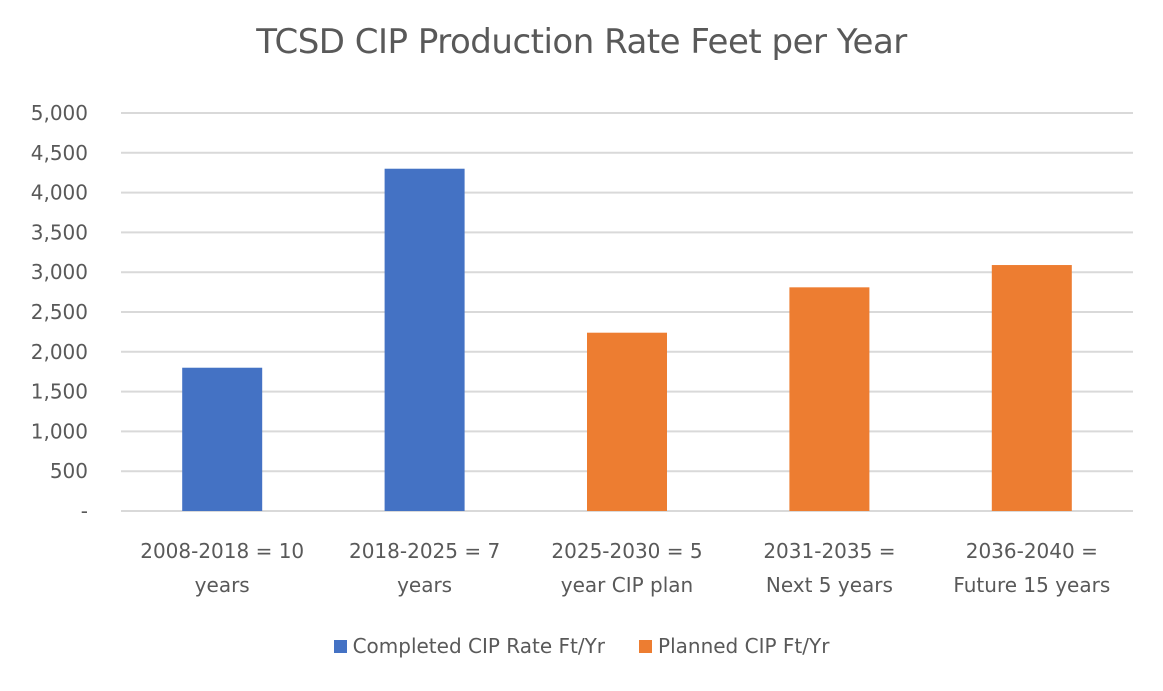 The image size is (1163, 691). What do you see at coordinates (646, 646) in the screenshot?
I see `legend-swatch-planned` at bounding box center [646, 646].